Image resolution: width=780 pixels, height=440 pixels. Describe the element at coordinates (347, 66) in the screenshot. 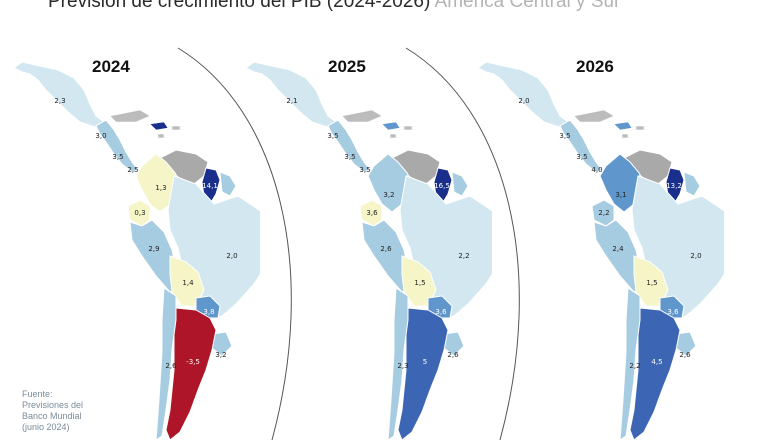

I see `year-label-2025: 2025` at that location.